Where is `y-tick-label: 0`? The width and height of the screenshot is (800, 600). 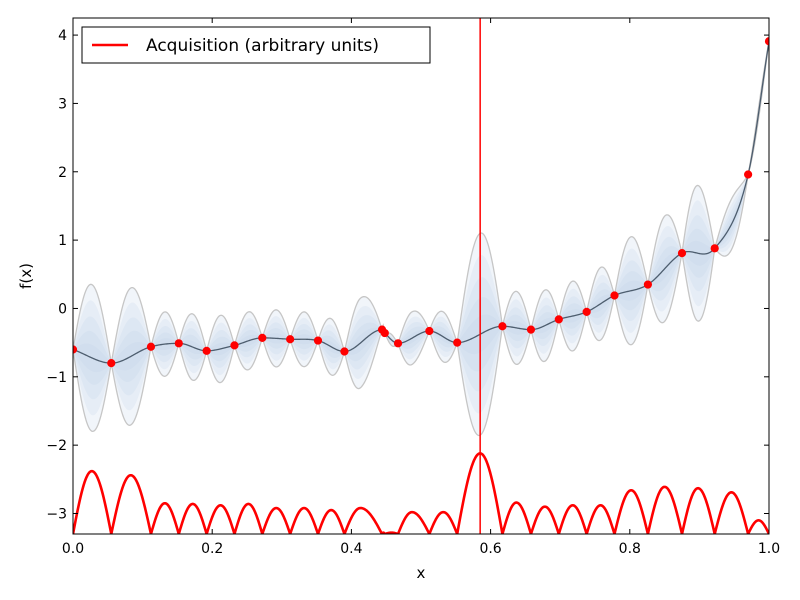
y-tick-label: 0 is located at coordinates (62, 309).